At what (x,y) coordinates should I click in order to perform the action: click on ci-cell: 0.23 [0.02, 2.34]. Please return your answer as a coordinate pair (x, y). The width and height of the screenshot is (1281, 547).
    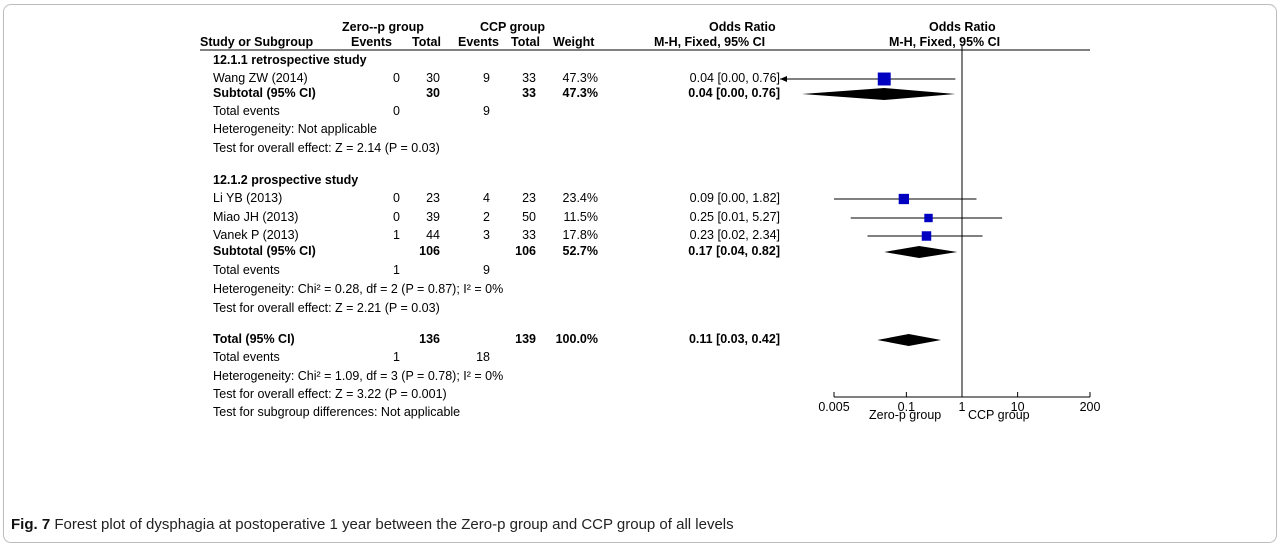
    Looking at the image, I should click on (734, 235).